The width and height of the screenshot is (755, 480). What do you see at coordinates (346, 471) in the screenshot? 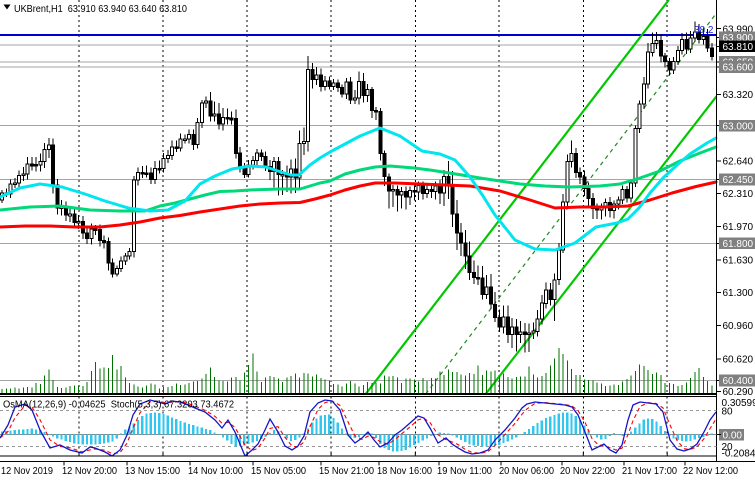
I see `svg-text: 15 Nov 21:00` at bounding box center [346, 471].